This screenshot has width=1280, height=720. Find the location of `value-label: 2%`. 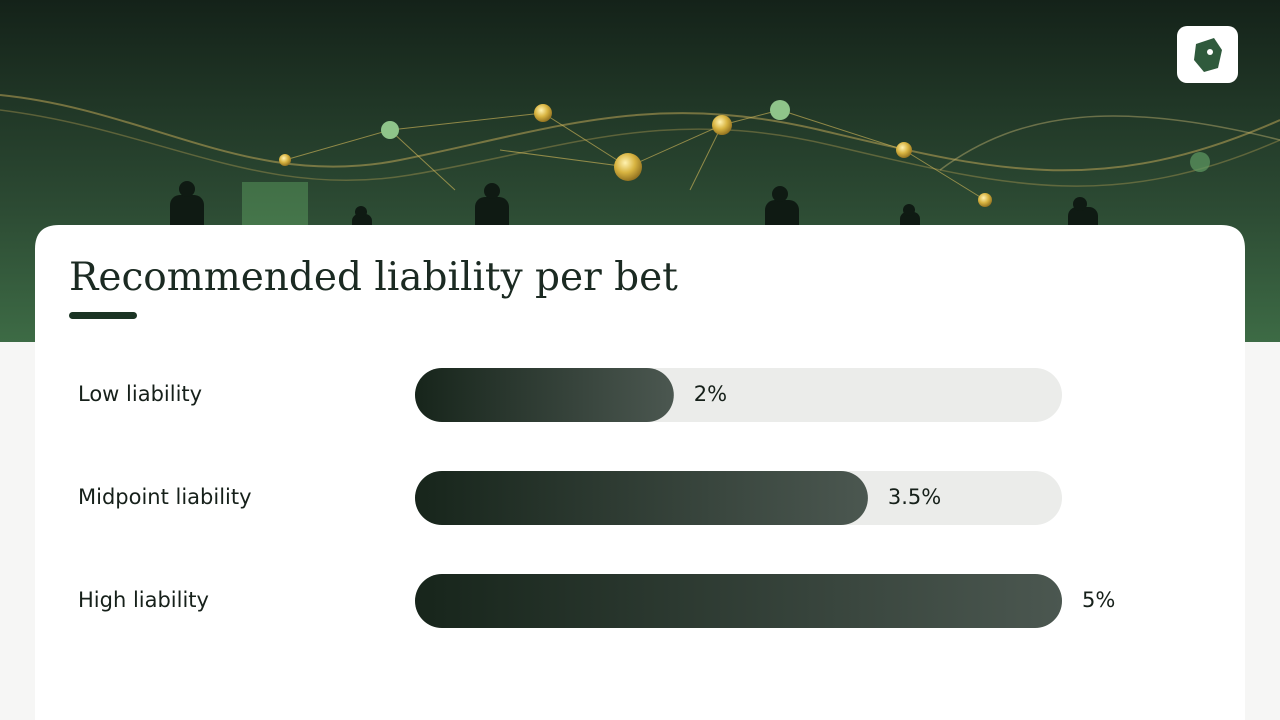

value-label: 2% is located at coordinates (710, 394).